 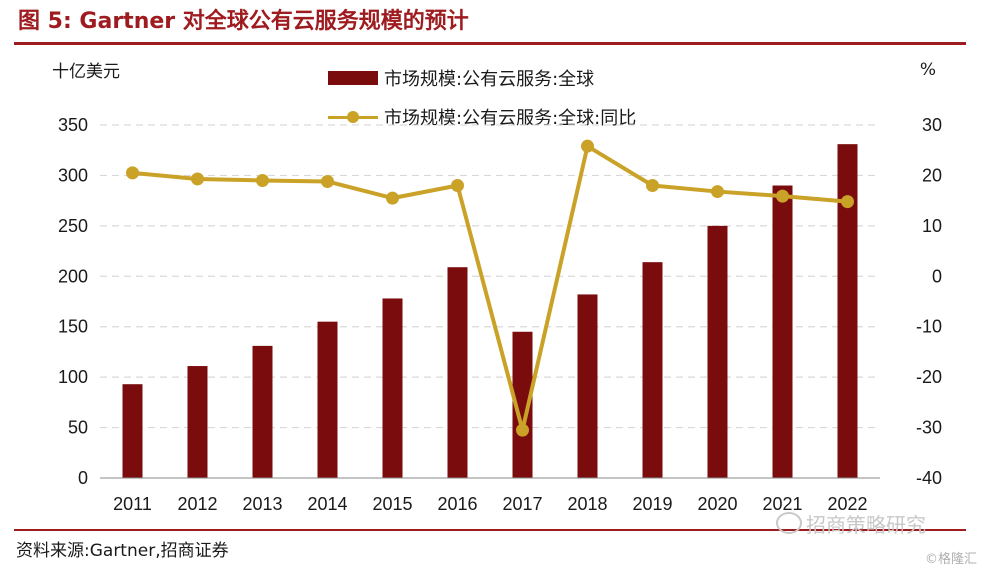 I want to click on title-divider, so click(x=490, y=43).